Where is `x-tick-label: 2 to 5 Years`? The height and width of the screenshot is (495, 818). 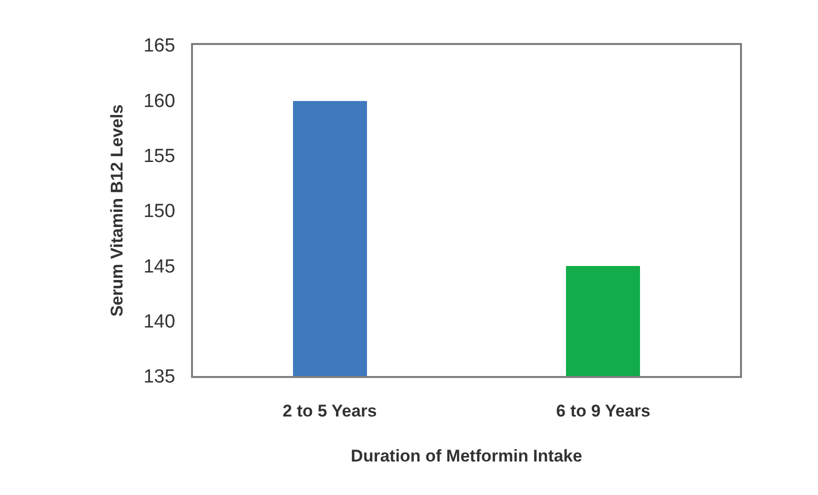
x-tick-label: 2 to 5 Years is located at coordinates (329, 410).